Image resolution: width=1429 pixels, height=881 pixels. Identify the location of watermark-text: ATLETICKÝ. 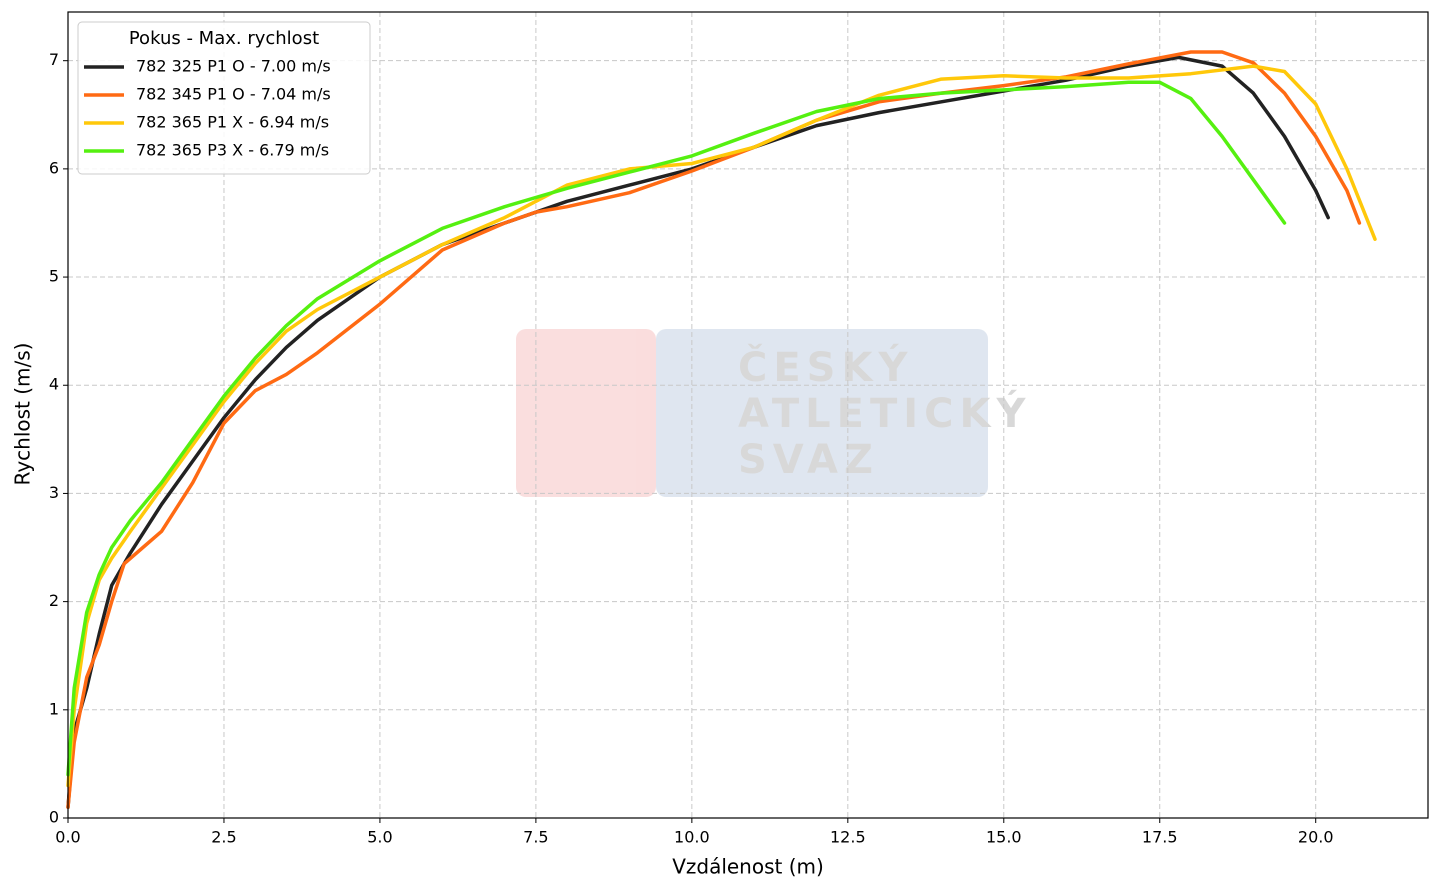
(884, 412).